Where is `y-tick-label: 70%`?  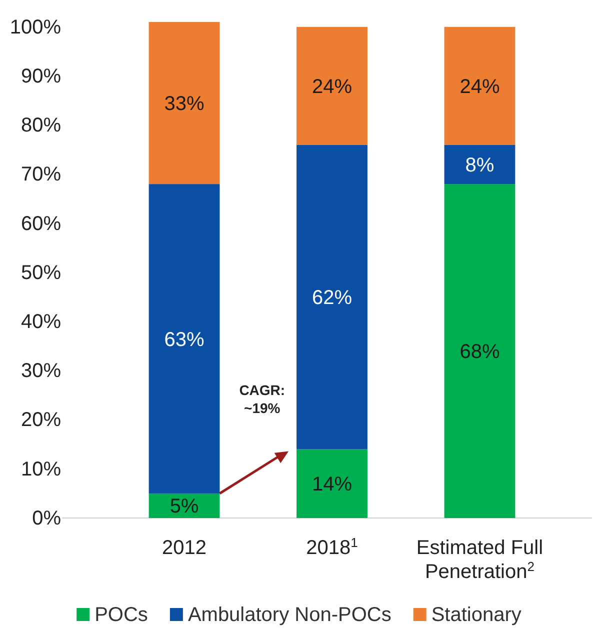 y-tick-label: 70% is located at coordinates (41, 175).